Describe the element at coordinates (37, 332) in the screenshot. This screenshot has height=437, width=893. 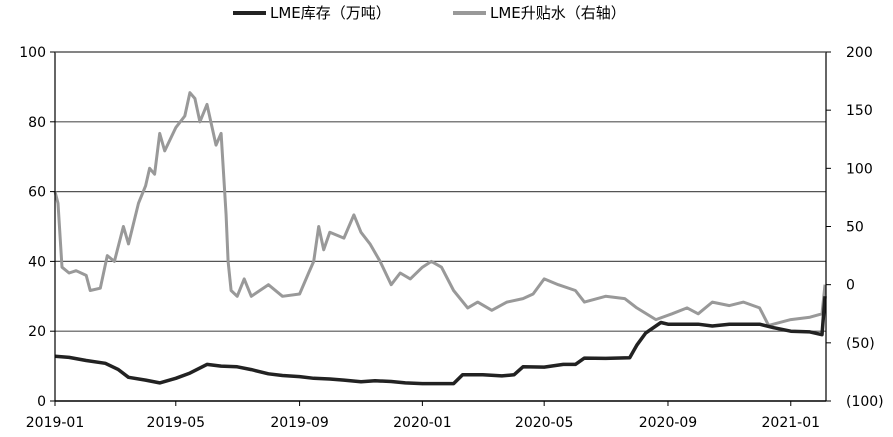
I see `left-tick-label: 20` at that location.